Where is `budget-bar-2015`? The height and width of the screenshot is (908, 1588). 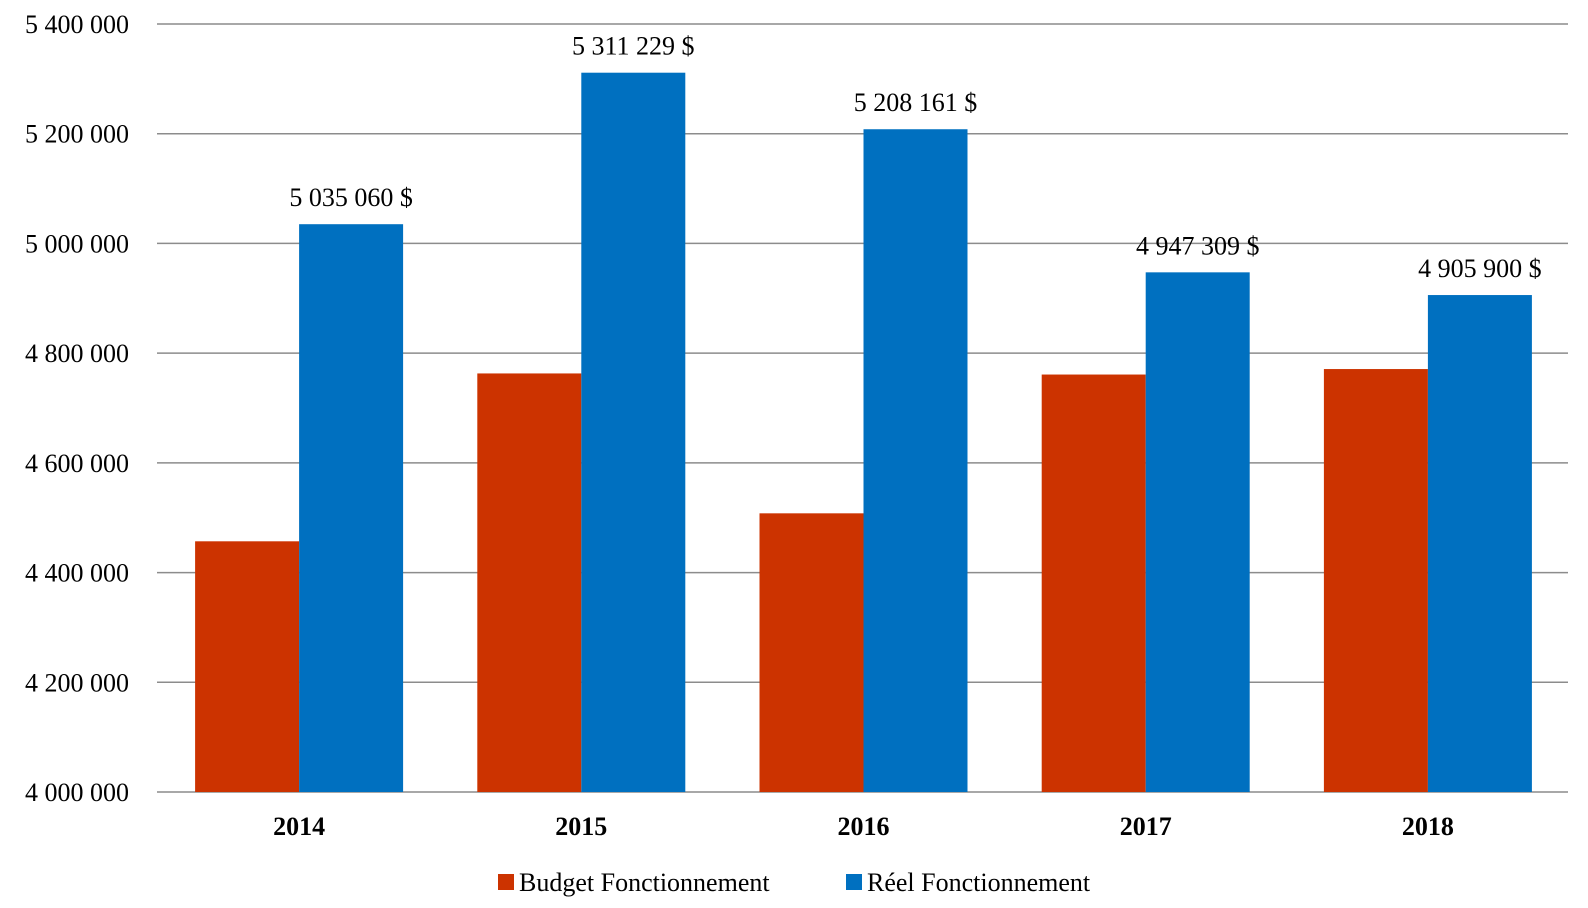
budget-bar-2015 is located at coordinates (529, 582).